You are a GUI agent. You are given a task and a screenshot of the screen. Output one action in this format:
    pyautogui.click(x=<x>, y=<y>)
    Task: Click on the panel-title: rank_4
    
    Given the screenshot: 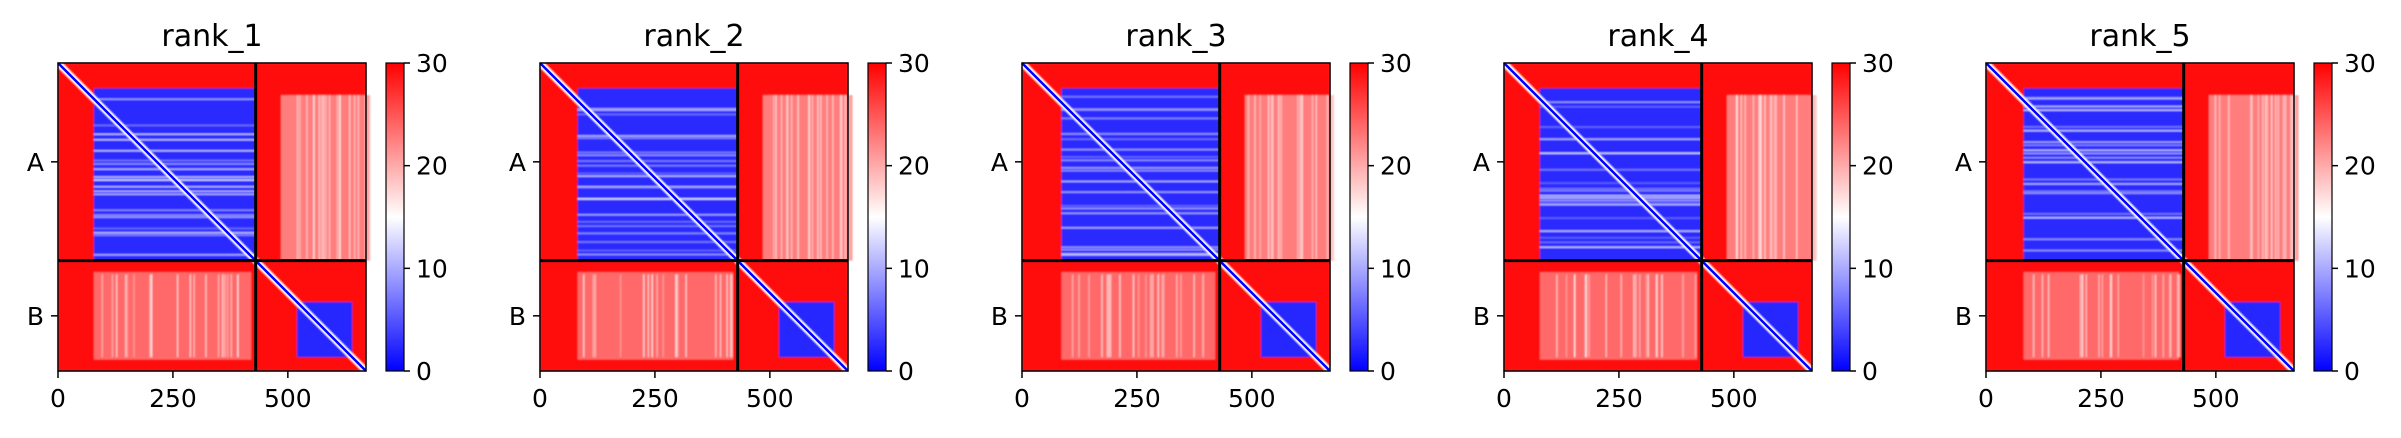 What is the action you would take?
    pyautogui.click(x=1657, y=36)
    